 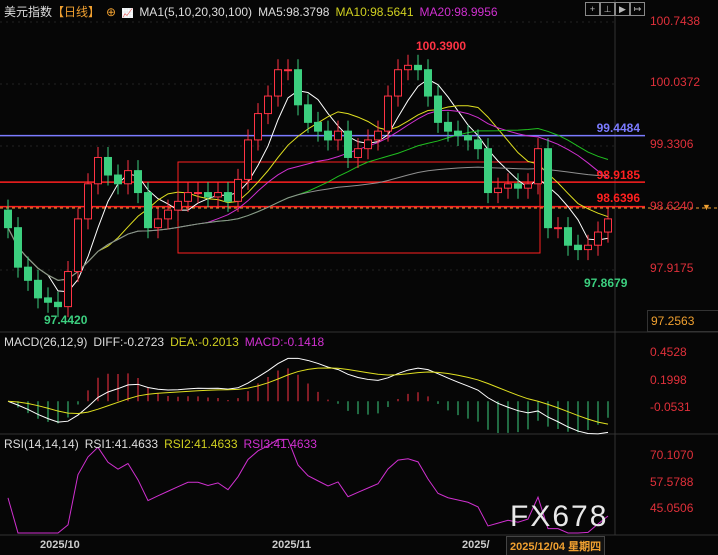 What do you see at coordinates (668, 352) in the screenshot?
I see `macd-tick: 0.4528` at bounding box center [668, 352].